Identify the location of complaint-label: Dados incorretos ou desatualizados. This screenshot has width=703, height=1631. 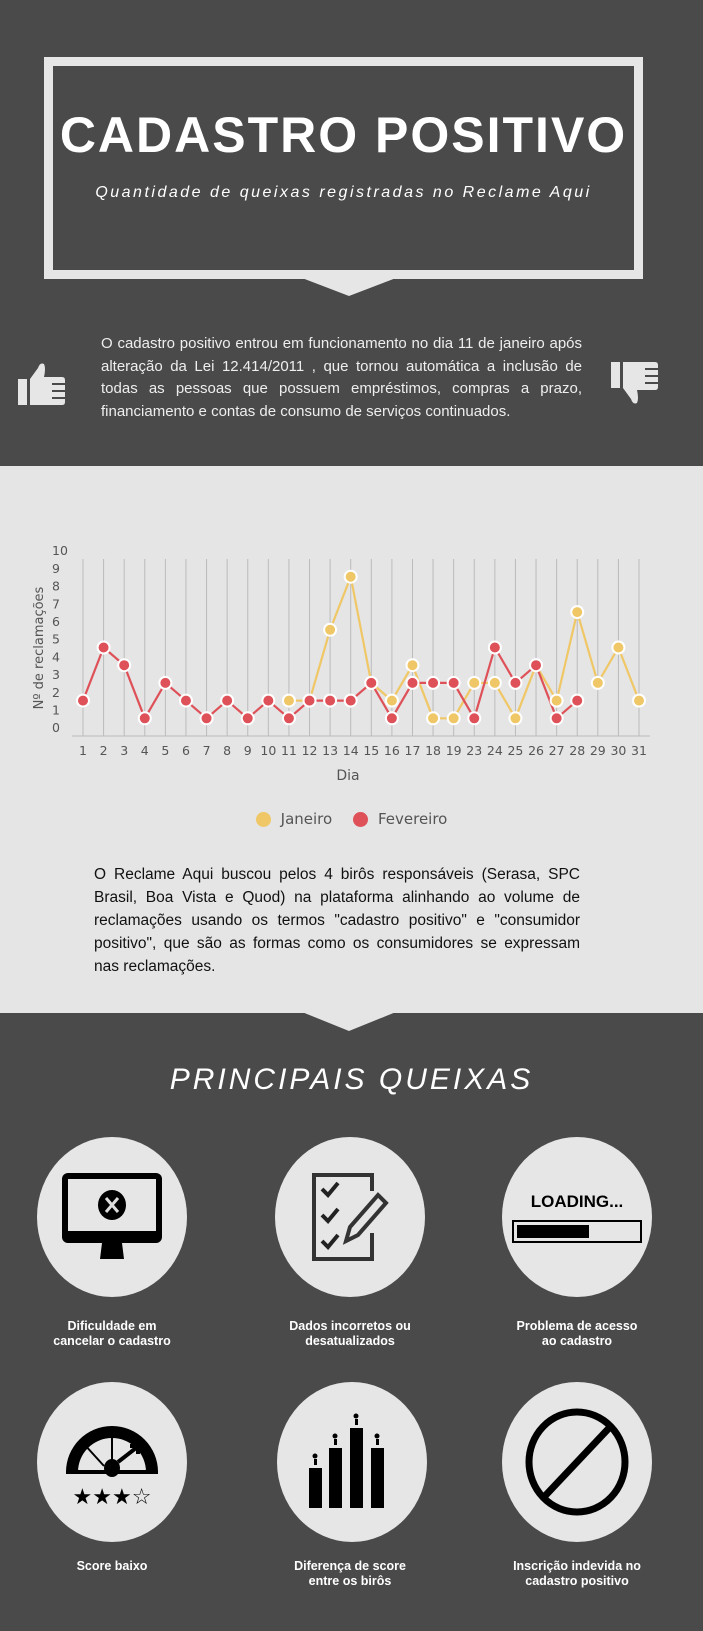
(350, 1333).